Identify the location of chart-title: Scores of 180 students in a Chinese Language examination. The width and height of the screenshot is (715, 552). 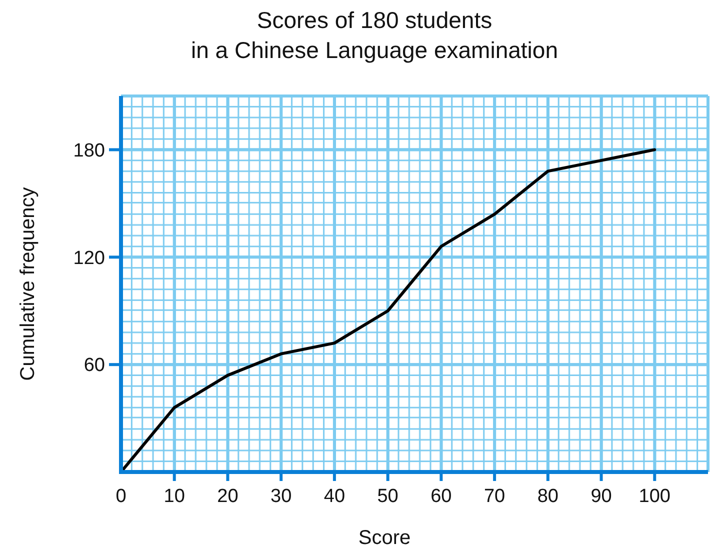
(374, 35).